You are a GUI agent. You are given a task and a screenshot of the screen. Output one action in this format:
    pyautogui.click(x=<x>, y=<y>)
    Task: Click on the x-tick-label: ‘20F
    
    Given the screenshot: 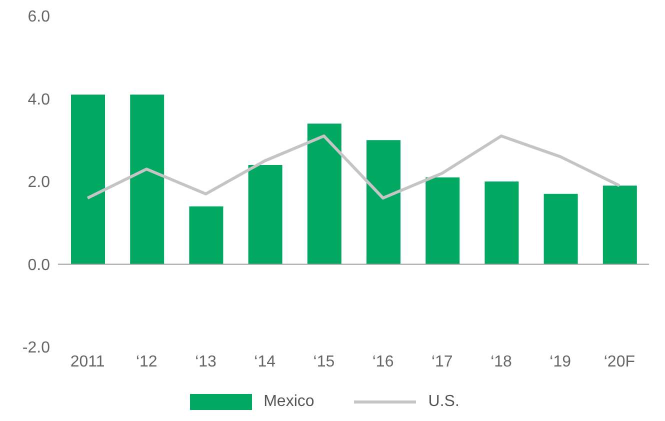 What is the action you would take?
    pyautogui.click(x=620, y=361)
    